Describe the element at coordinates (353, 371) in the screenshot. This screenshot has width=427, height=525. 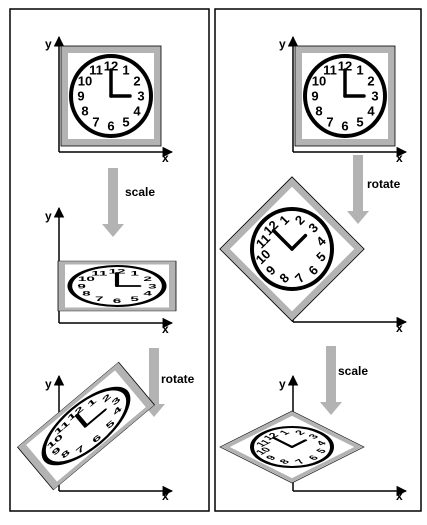
I see `step-label-right-2: scale` at that location.